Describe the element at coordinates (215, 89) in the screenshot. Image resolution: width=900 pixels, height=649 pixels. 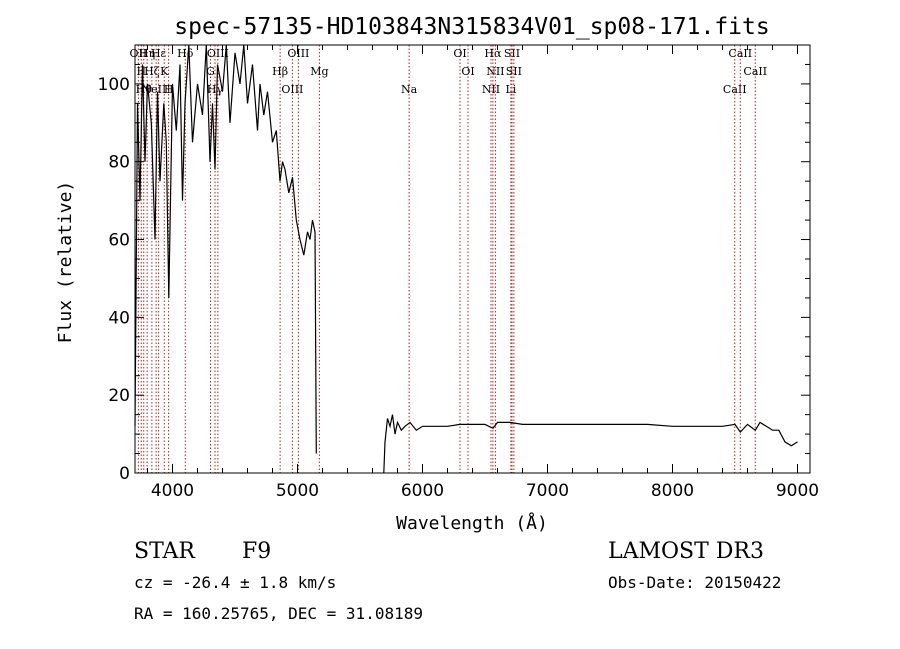
I see `line-marker-label: Hγ` at that location.